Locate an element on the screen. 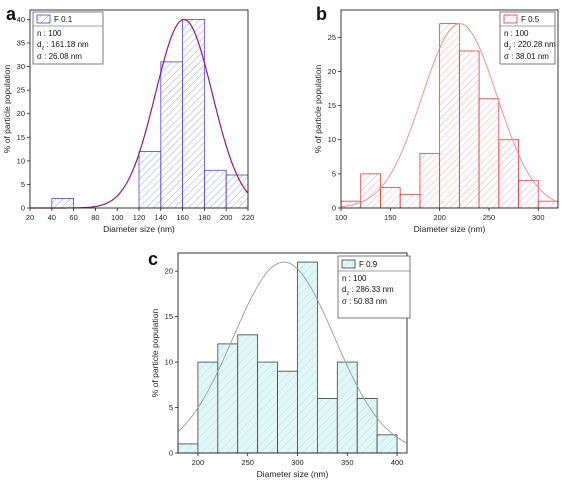 The image size is (567, 489). legend-series-name: F 0.5 is located at coordinates (530, 19).